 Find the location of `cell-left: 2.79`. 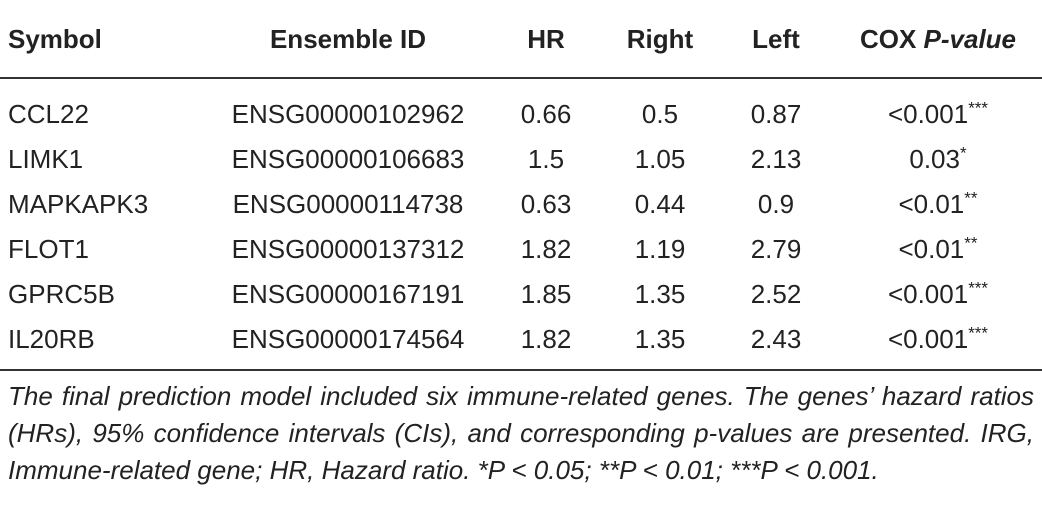

cell-left: 2.79 is located at coordinates (776, 249).